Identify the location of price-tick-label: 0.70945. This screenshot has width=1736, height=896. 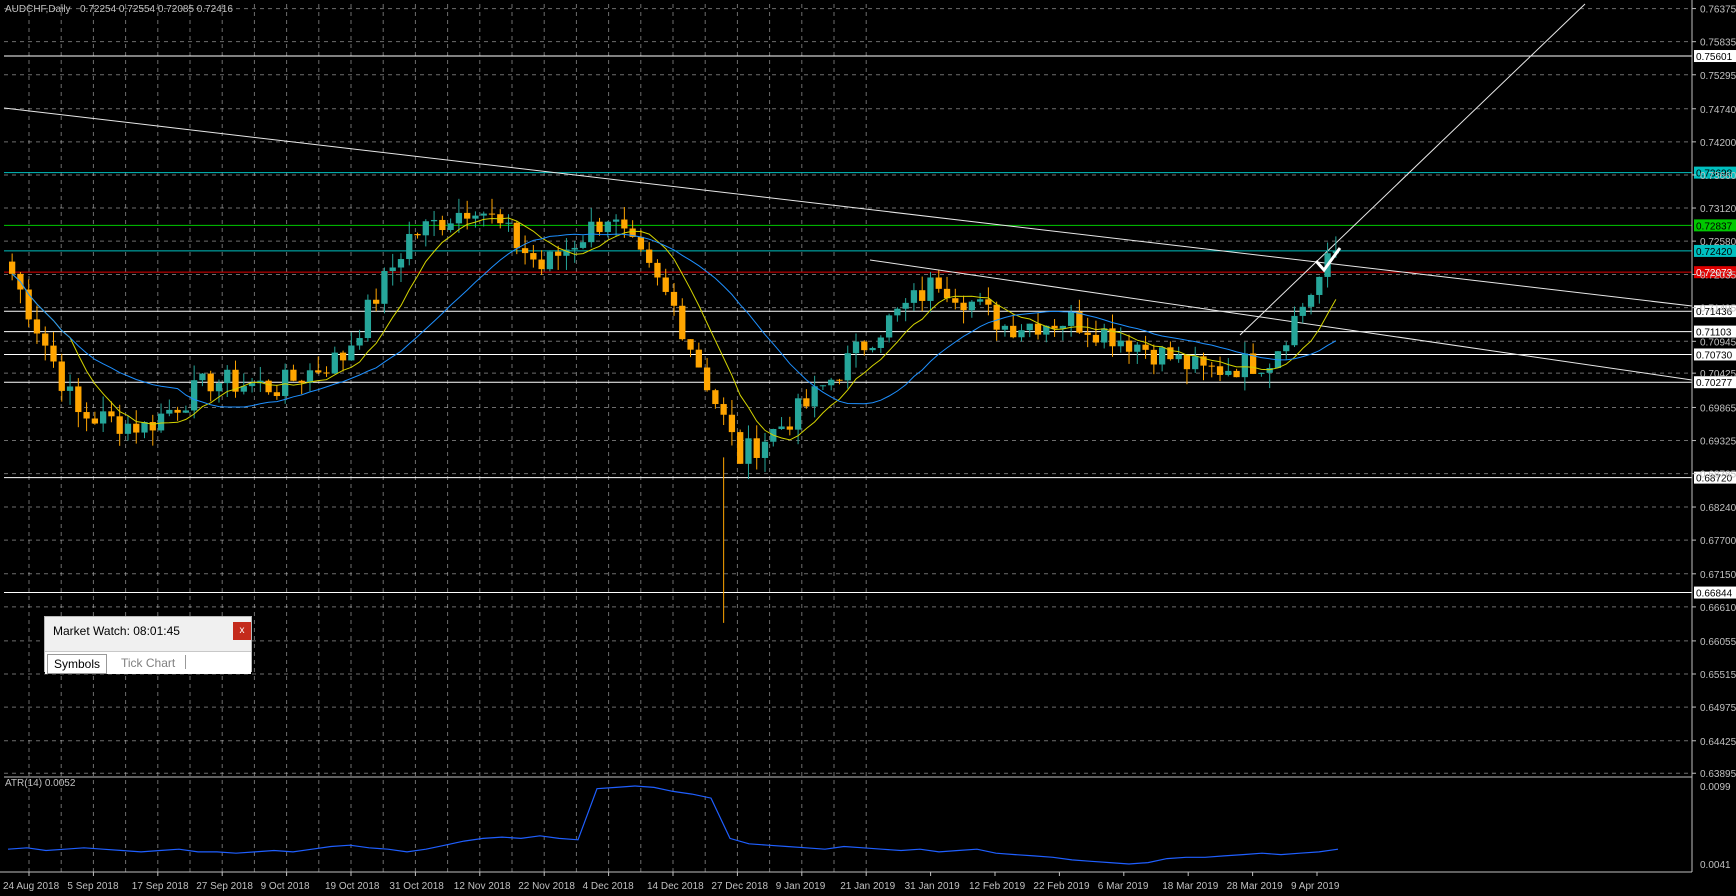
(1718, 342).